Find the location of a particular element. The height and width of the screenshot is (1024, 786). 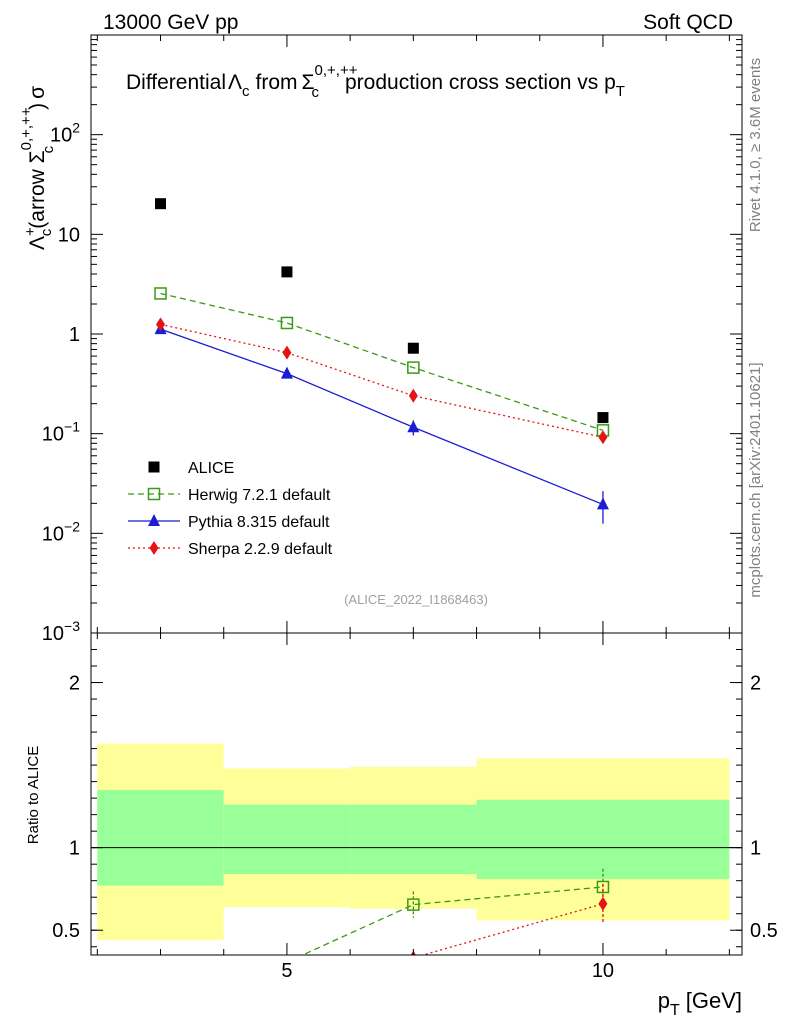

x-tick-label: 5 is located at coordinates (286, 971).